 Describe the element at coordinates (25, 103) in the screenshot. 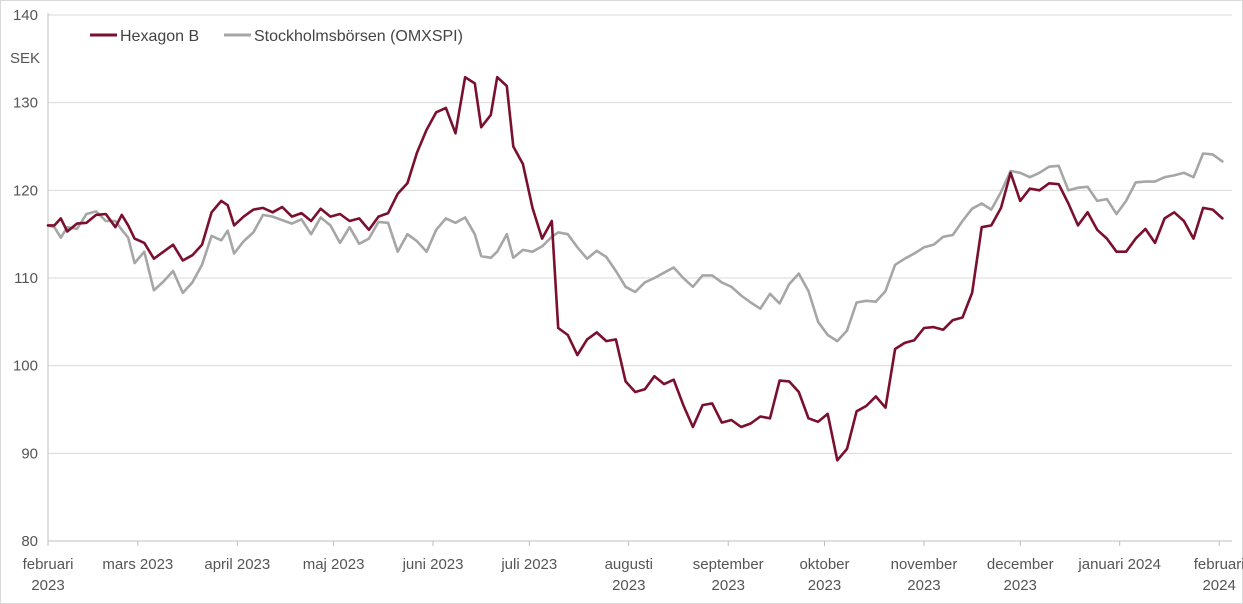

I see `y-tick-label: 130` at that location.